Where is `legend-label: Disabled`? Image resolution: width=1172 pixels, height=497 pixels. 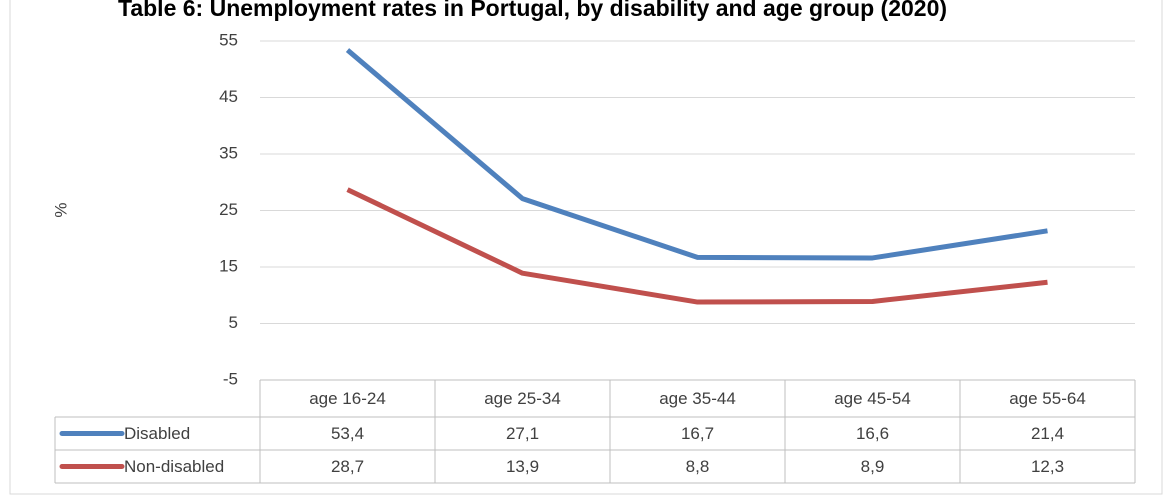 legend-label: Disabled is located at coordinates (157, 433).